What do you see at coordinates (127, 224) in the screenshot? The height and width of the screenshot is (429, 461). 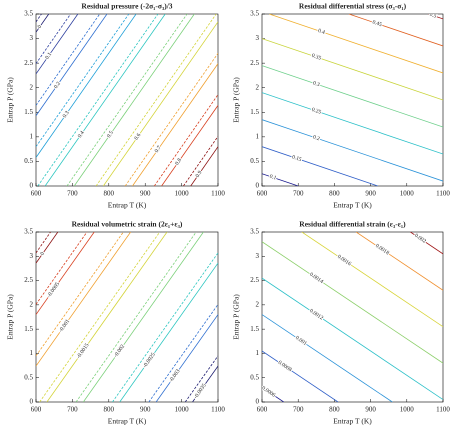 I see `chart-title: Residual volumetric strain (2ε₁+ε₃)` at bounding box center [127, 224].